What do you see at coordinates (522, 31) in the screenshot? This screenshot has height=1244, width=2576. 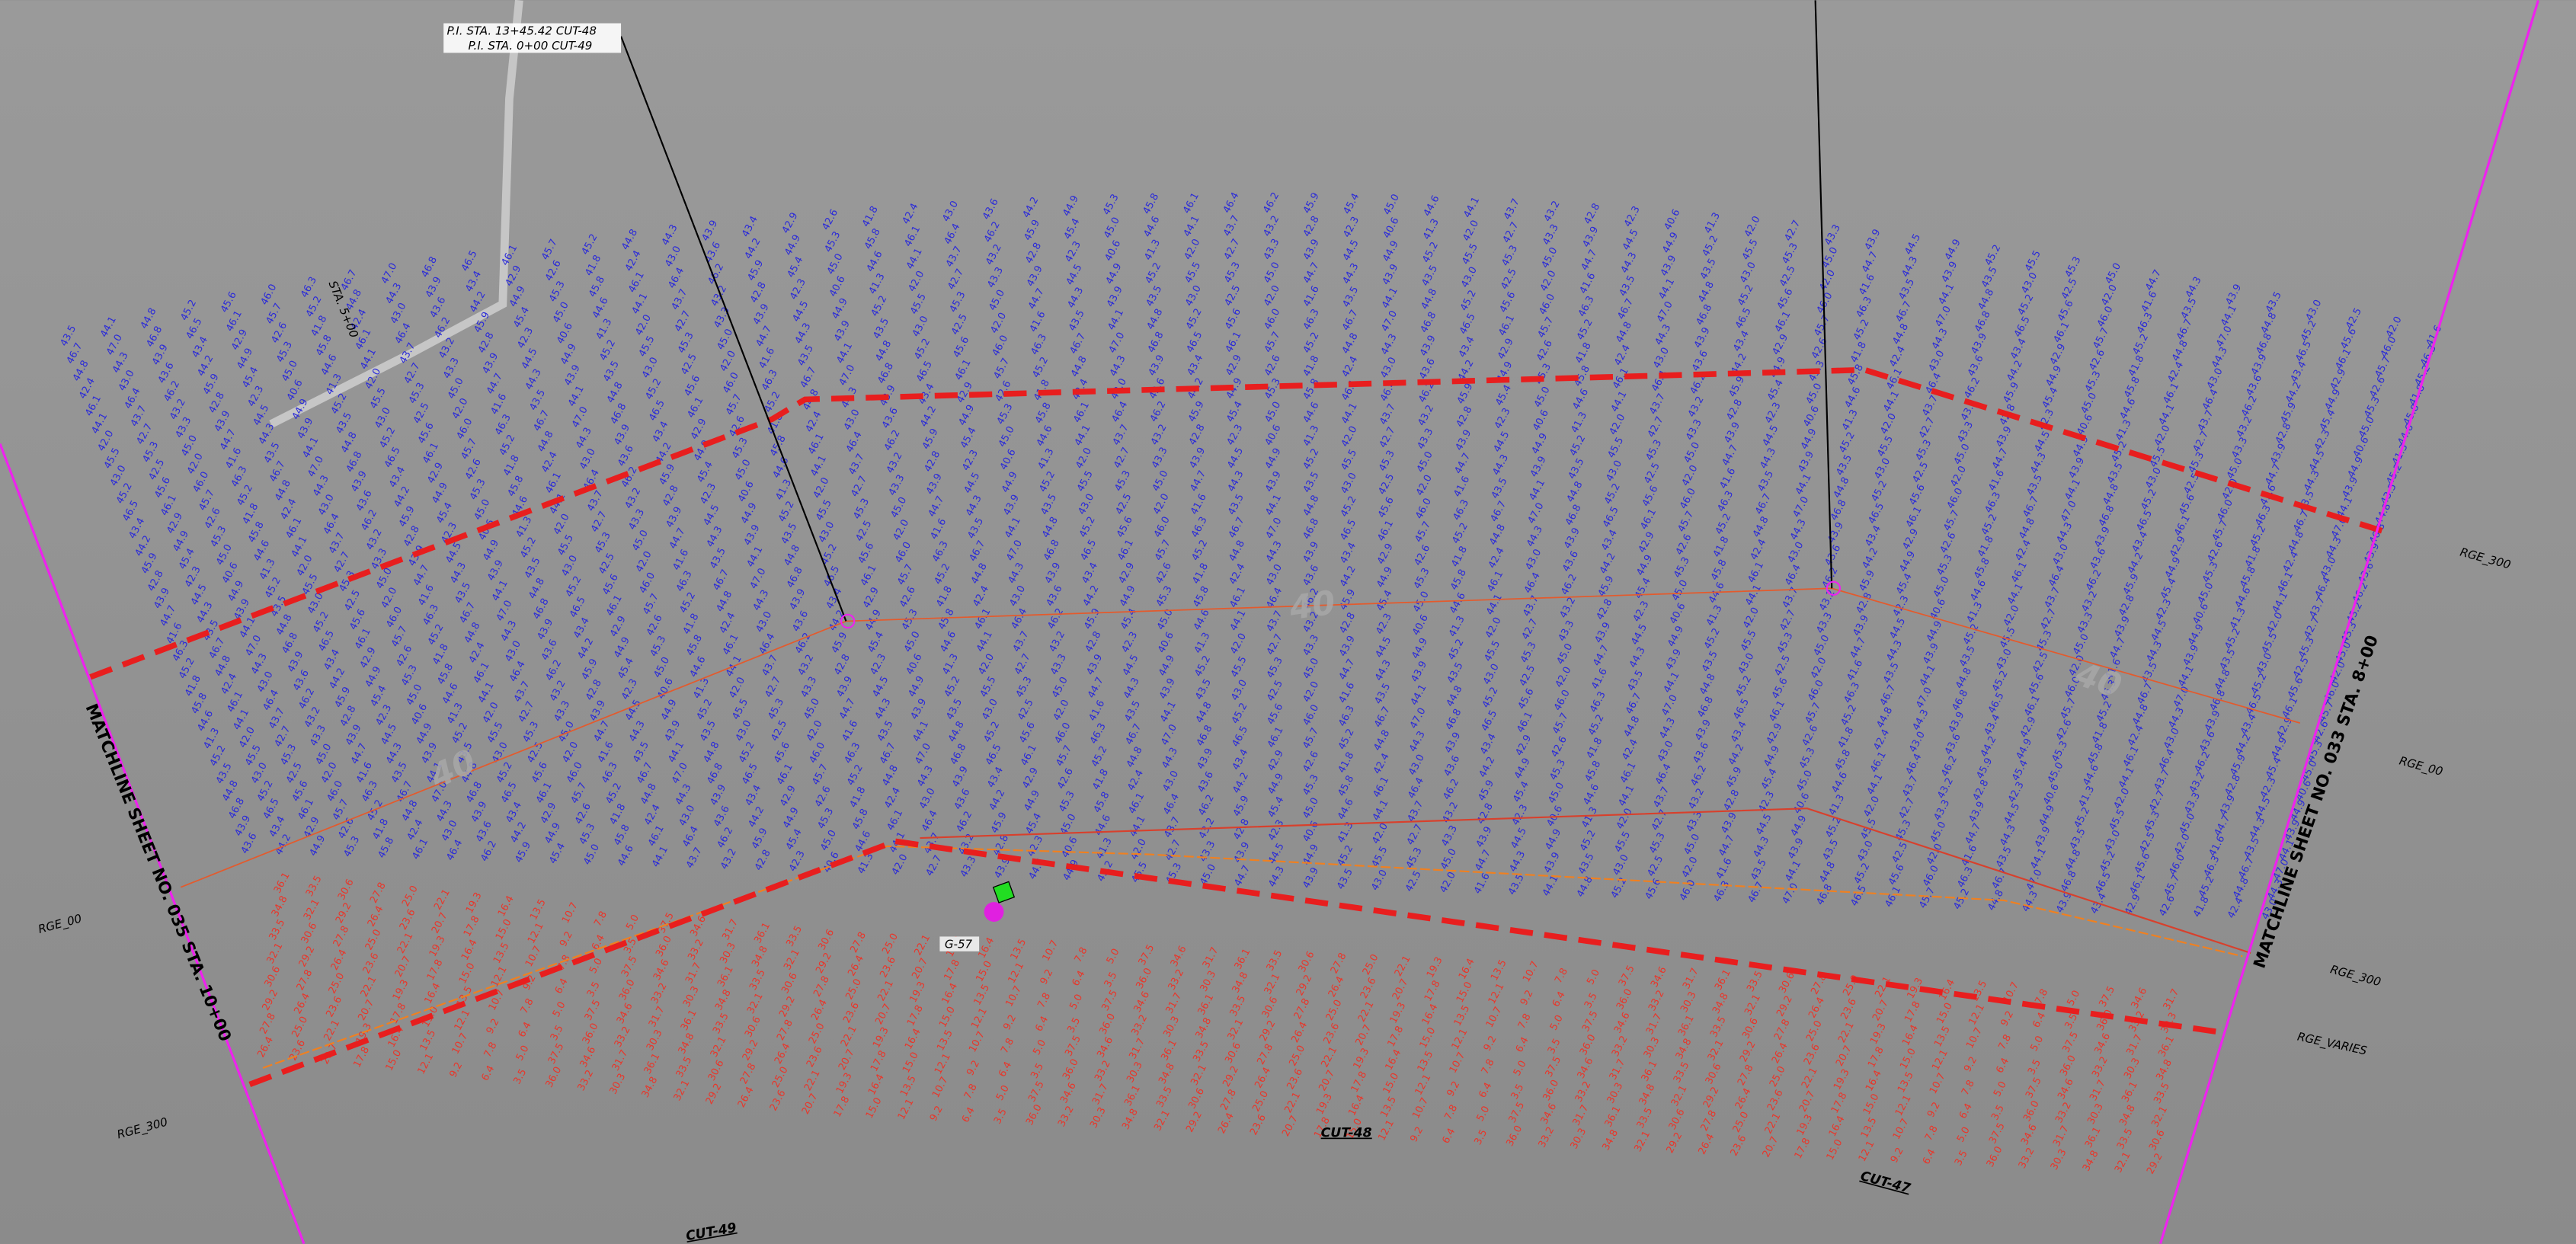 I see `callout: P.I. STA. 13+45.42 CUT-48` at bounding box center [522, 31].